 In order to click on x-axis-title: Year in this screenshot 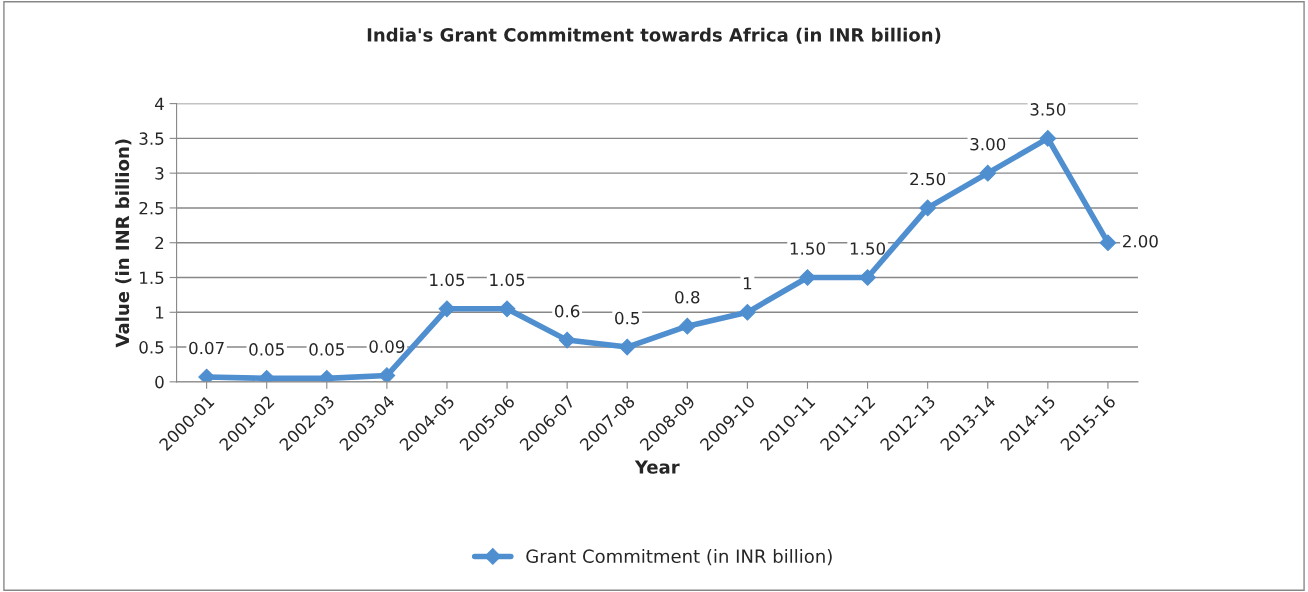, I will do `click(657, 467)`.